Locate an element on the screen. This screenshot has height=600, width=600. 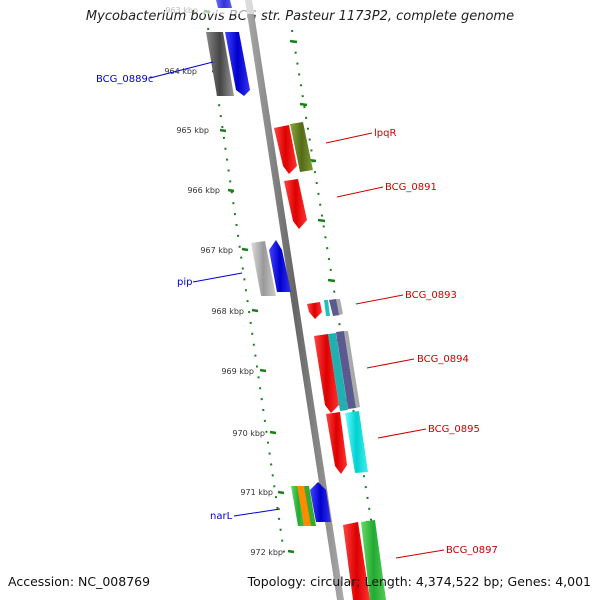
olive-gene-lpqR is located at coordinates (301, 147).